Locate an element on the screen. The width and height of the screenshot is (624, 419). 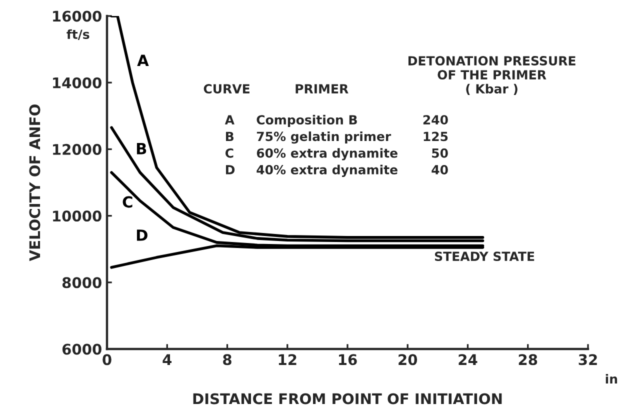
annotation: 40 is located at coordinates (440, 169).